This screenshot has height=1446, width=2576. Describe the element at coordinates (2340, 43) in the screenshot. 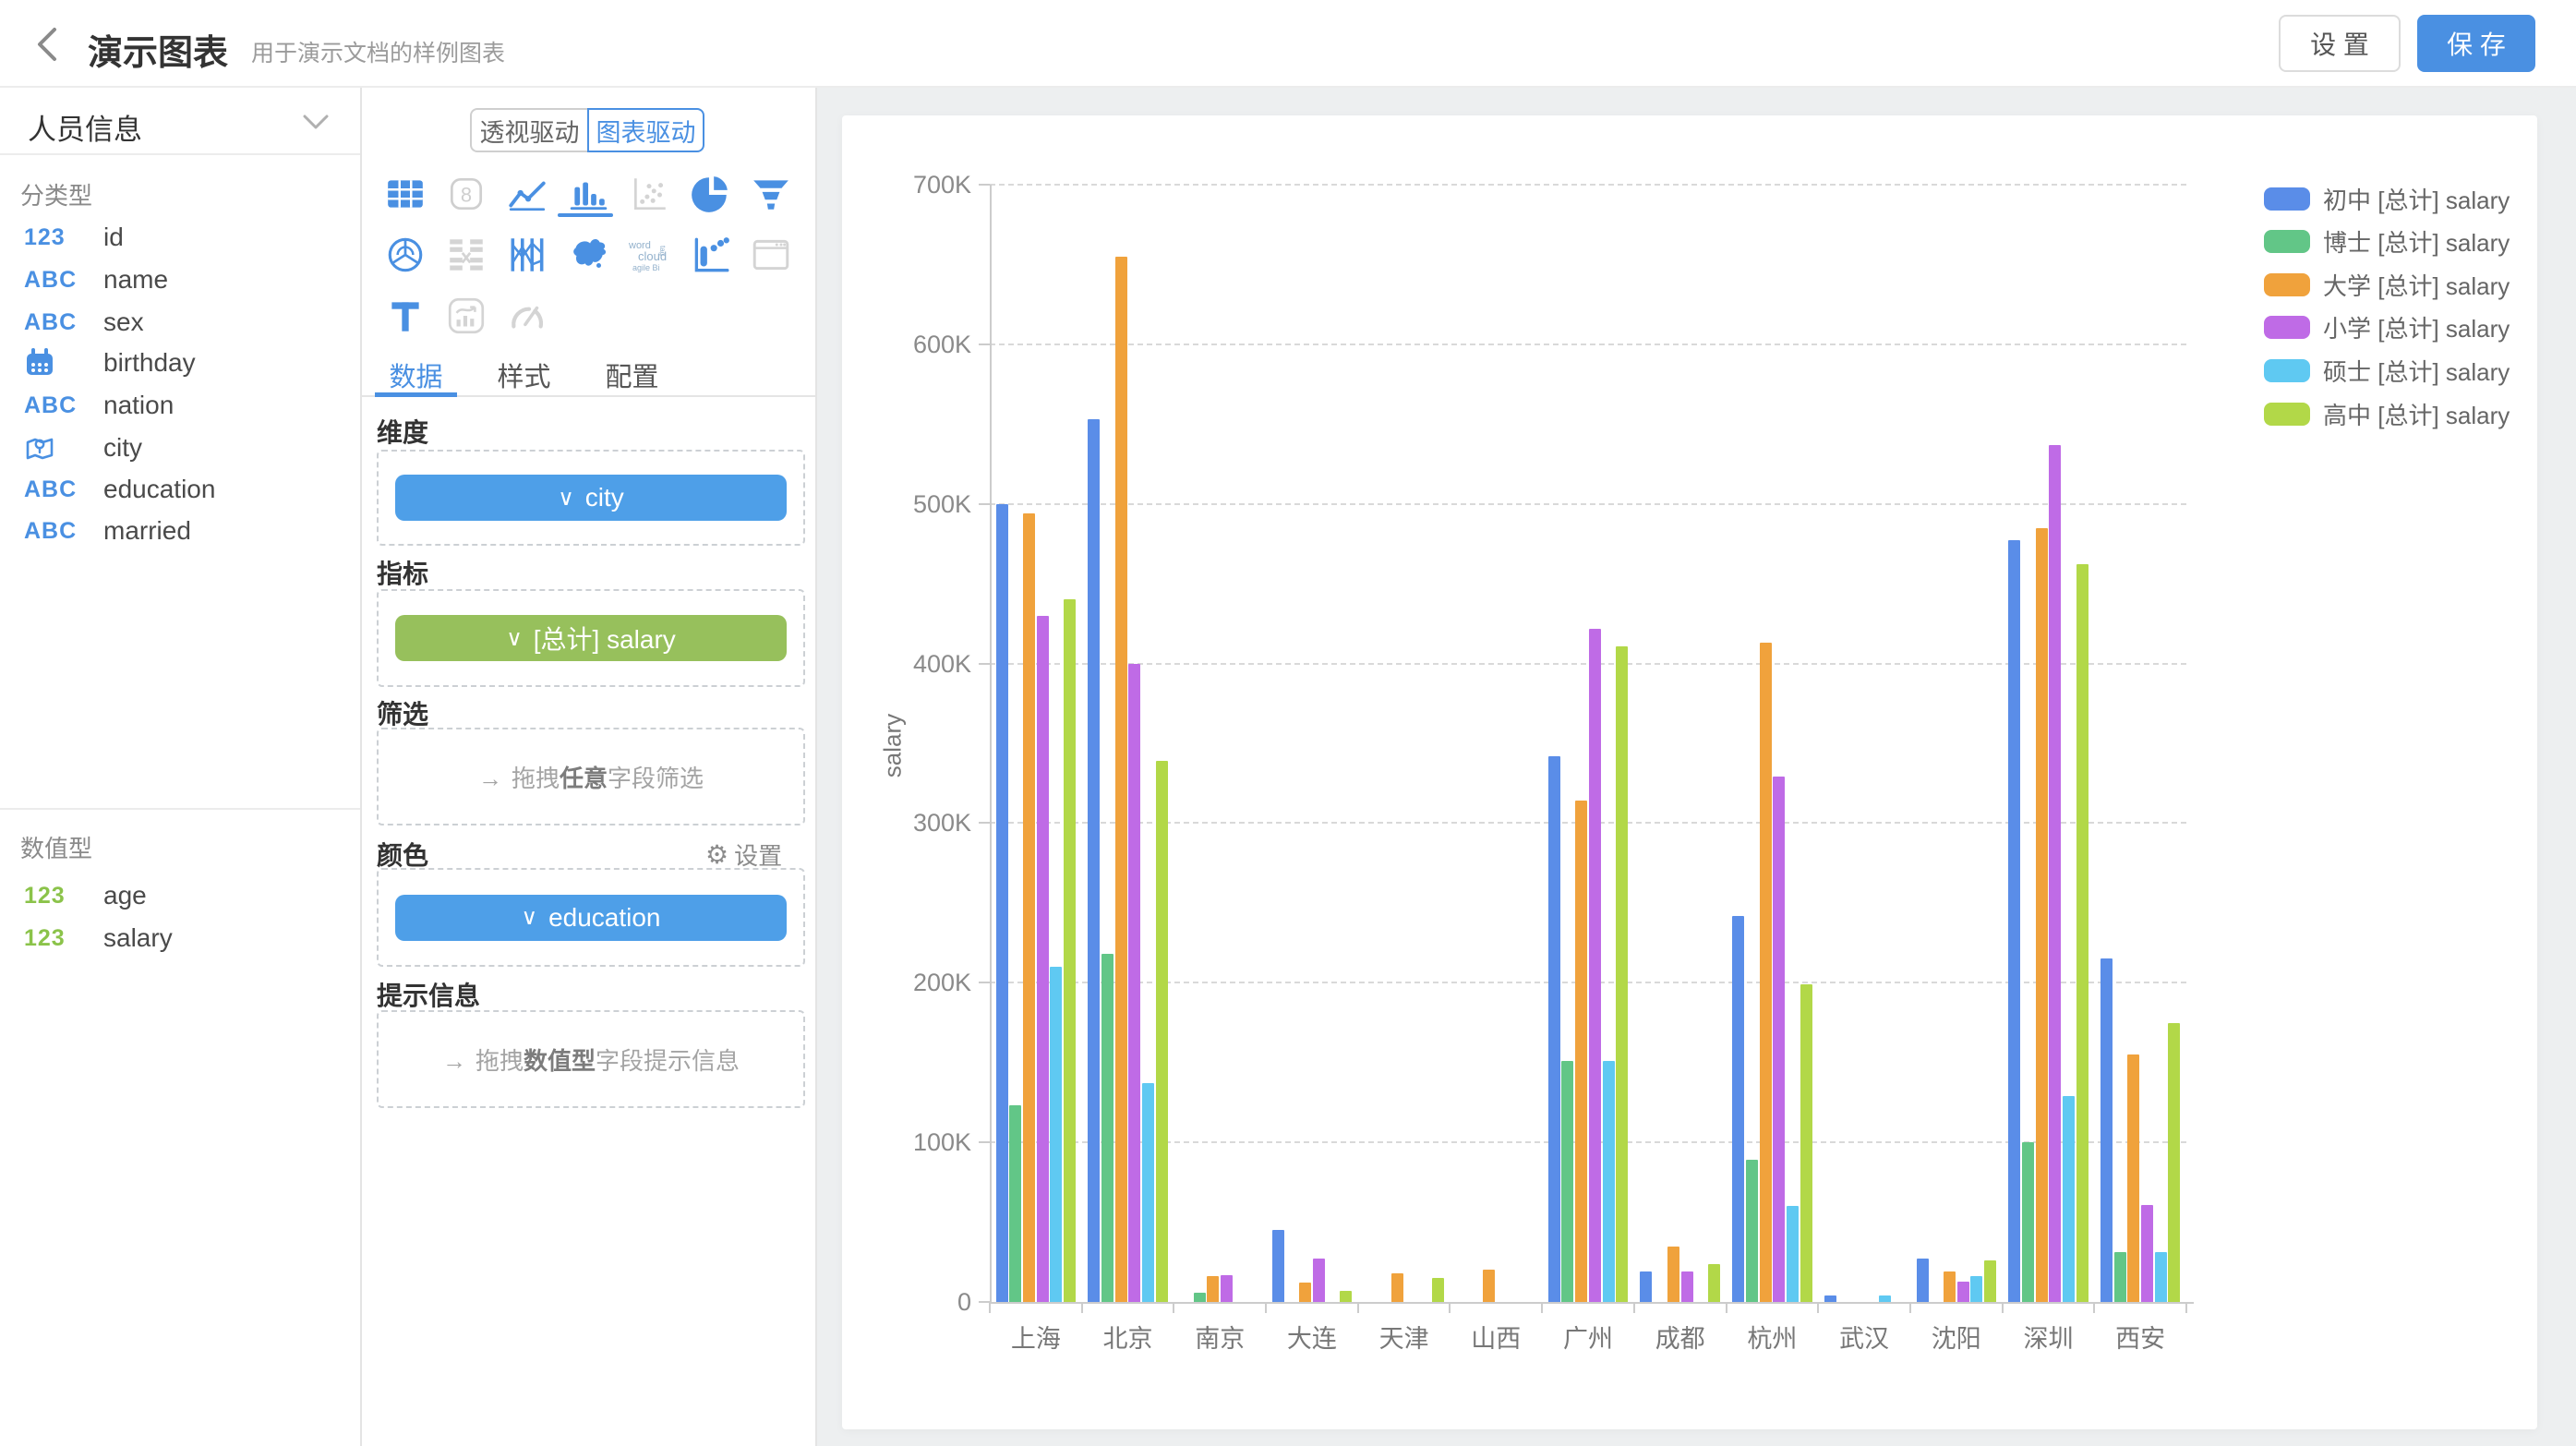

I see `settings-button: 设 置` at that location.